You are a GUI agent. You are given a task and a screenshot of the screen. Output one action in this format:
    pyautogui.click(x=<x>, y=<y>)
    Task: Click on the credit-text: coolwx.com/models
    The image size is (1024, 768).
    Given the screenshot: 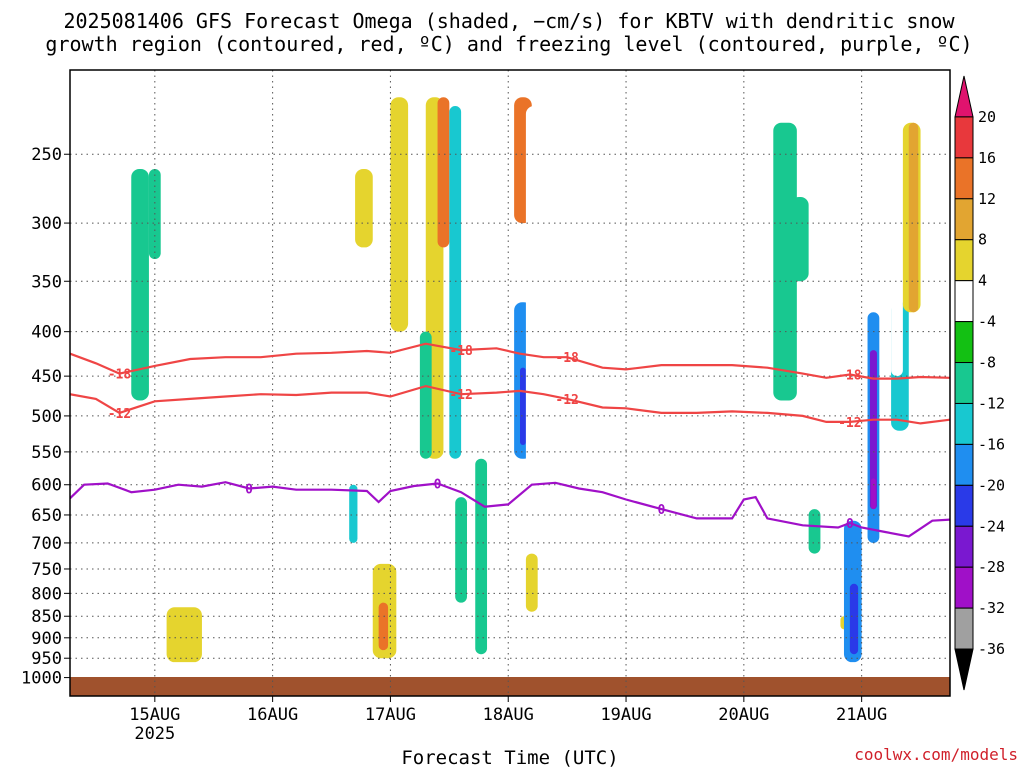 What is the action you would take?
    pyautogui.click(x=936, y=754)
    